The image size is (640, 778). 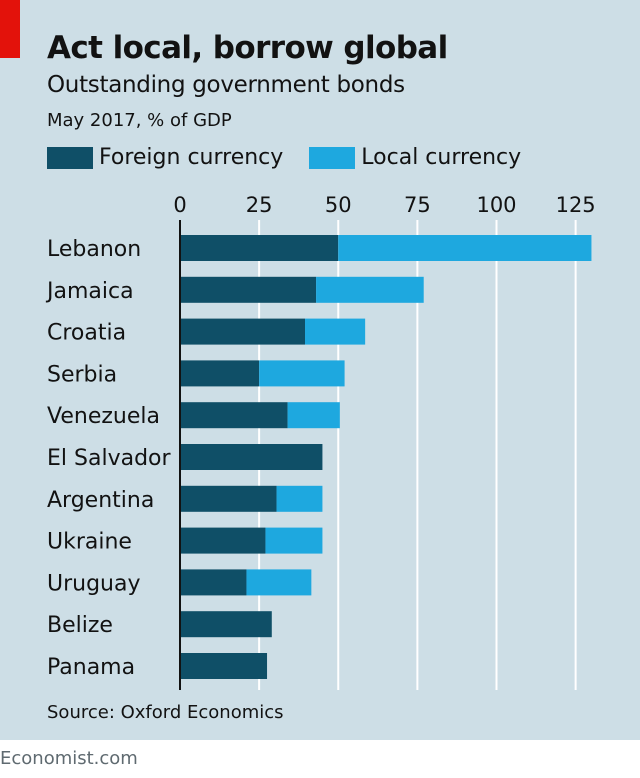 I want to click on chart-units: May 2017, % of GDP, so click(x=139, y=120).